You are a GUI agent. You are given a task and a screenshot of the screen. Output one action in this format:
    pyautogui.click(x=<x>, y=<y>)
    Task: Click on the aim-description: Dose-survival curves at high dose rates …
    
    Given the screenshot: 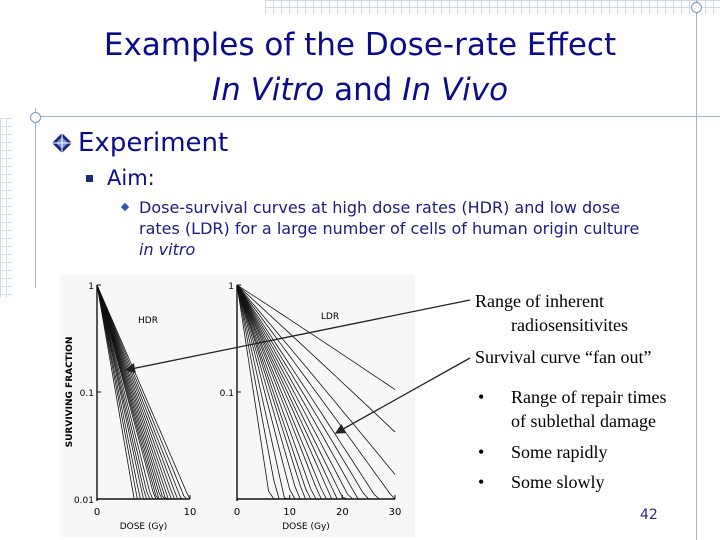 What is the action you would take?
    pyautogui.click(x=381, y=228)
    